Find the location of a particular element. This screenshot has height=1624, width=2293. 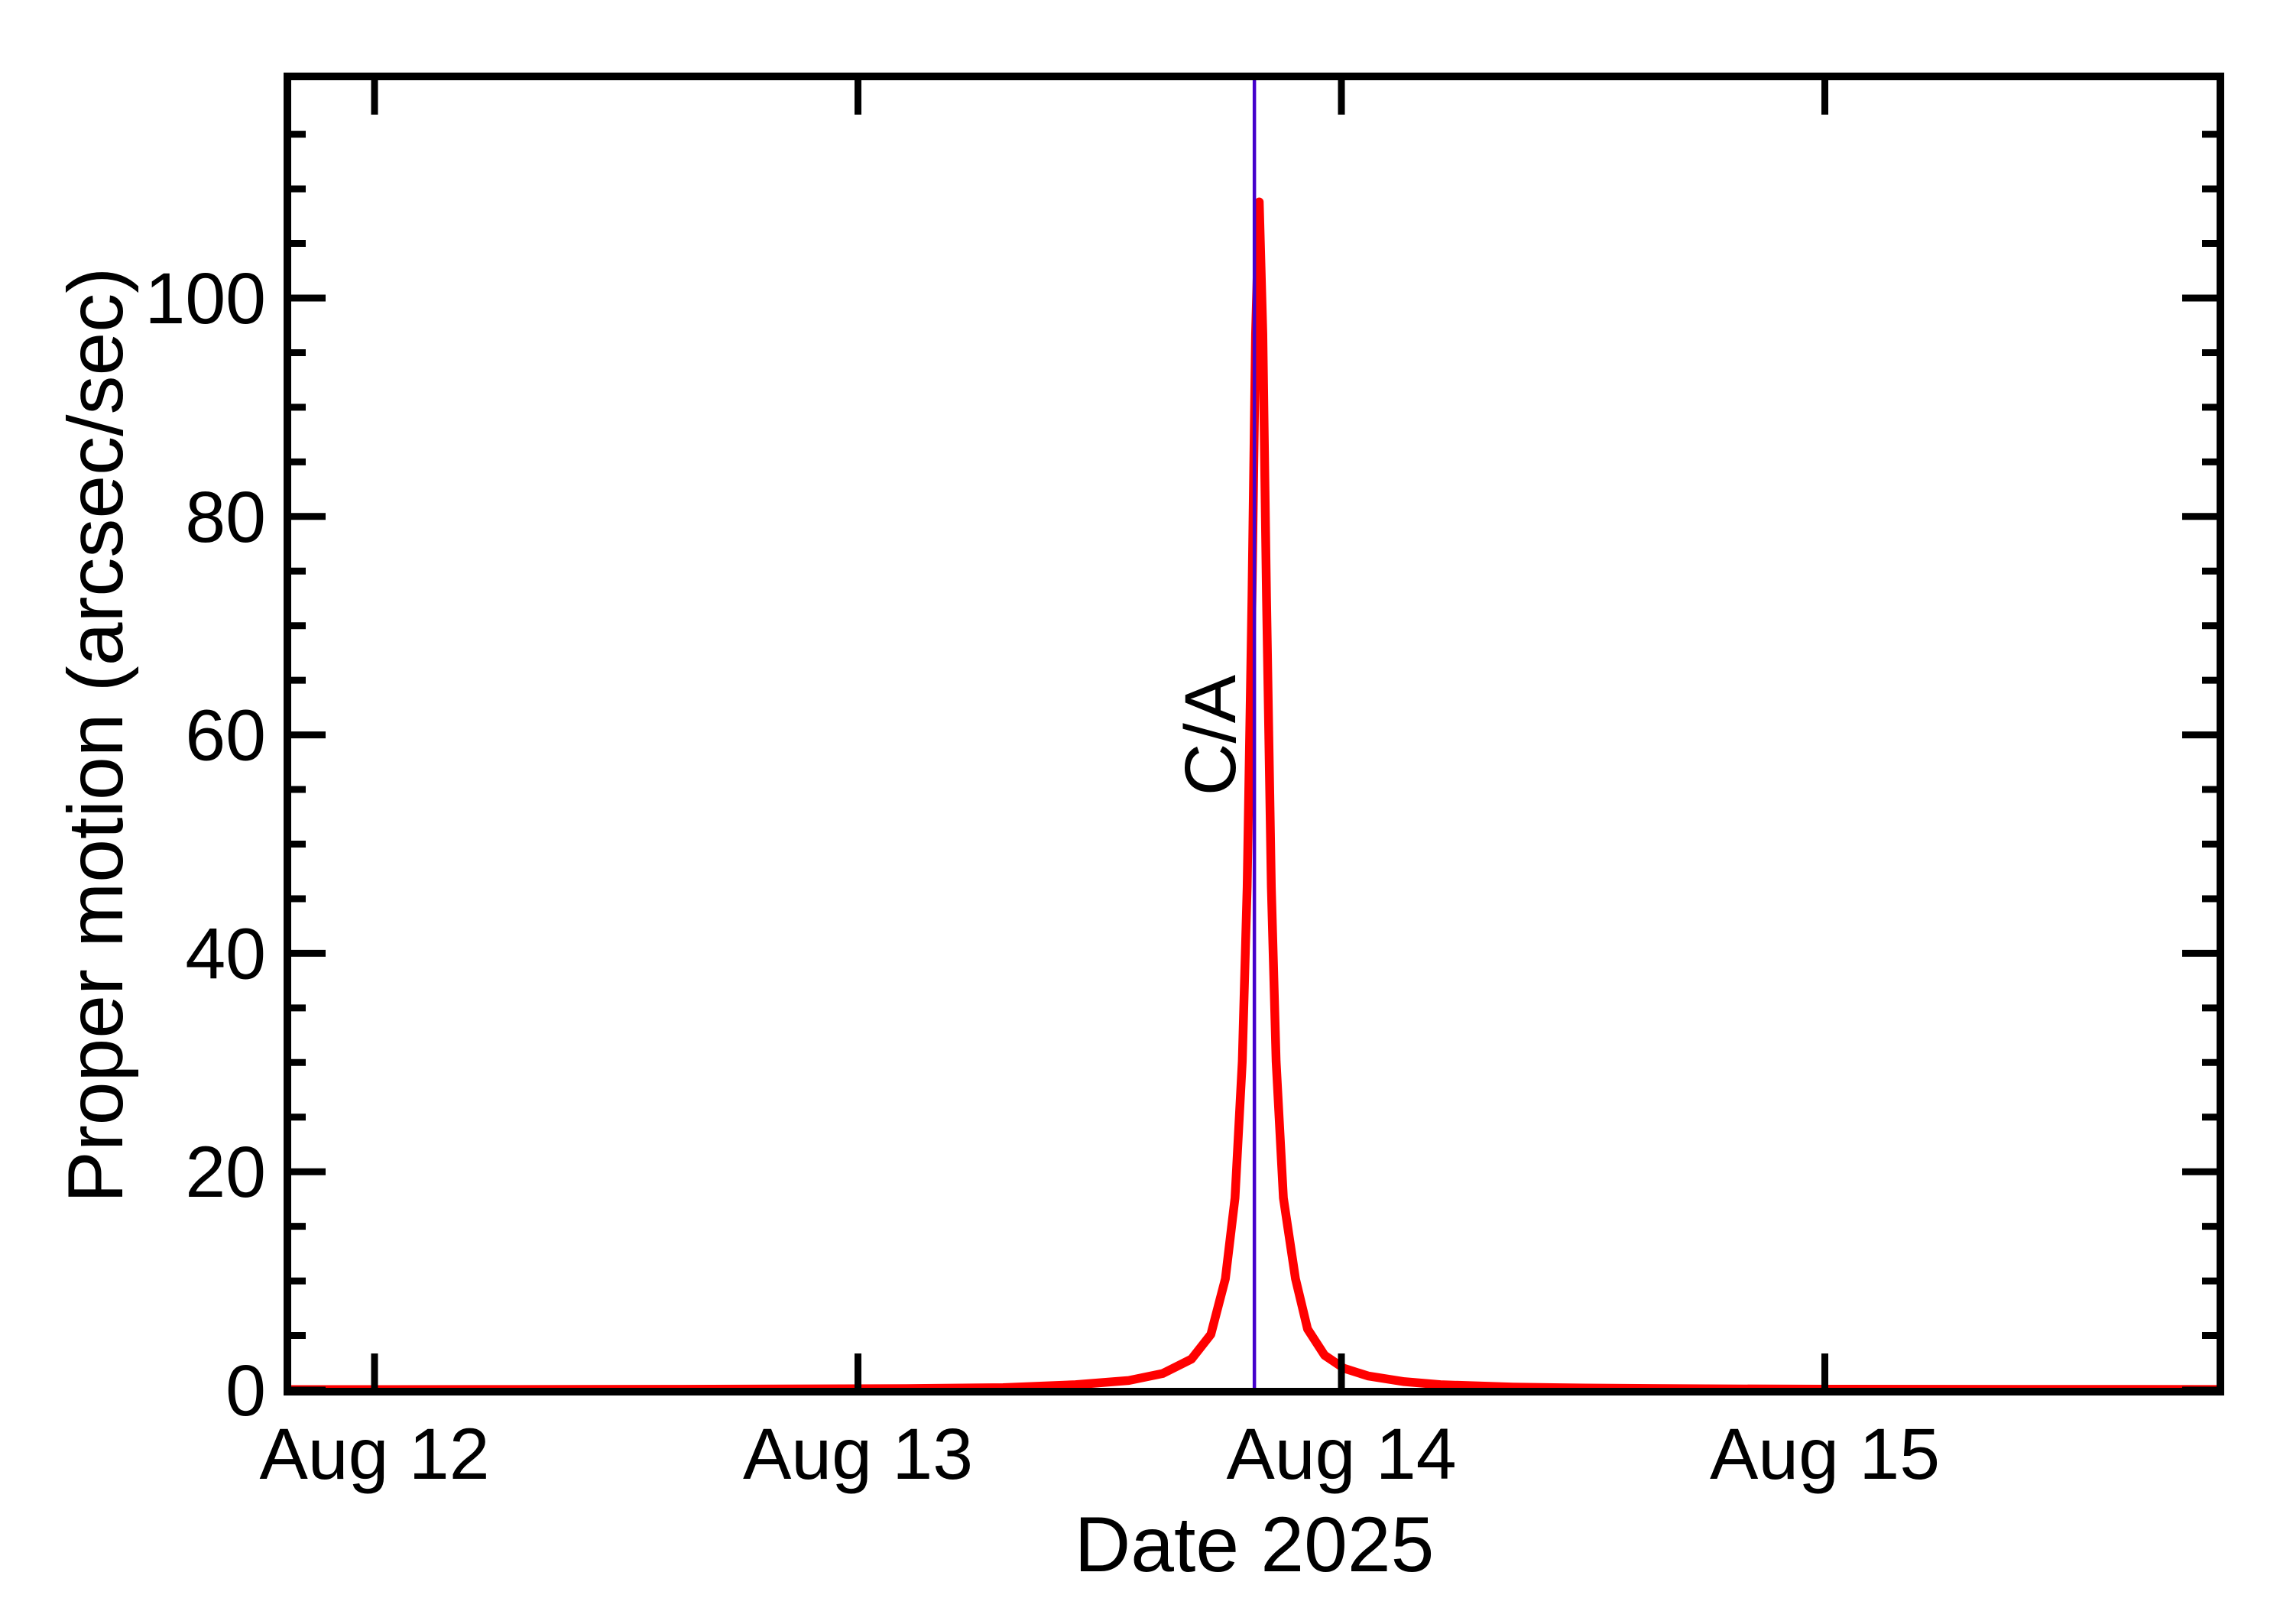

x-tick-label: Aug 13 is located at coordinates (858, 1454).